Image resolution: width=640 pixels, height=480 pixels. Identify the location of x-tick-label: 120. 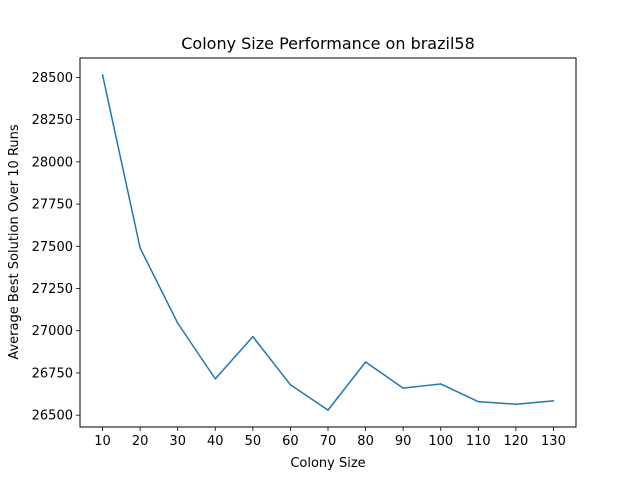
(515, 441).